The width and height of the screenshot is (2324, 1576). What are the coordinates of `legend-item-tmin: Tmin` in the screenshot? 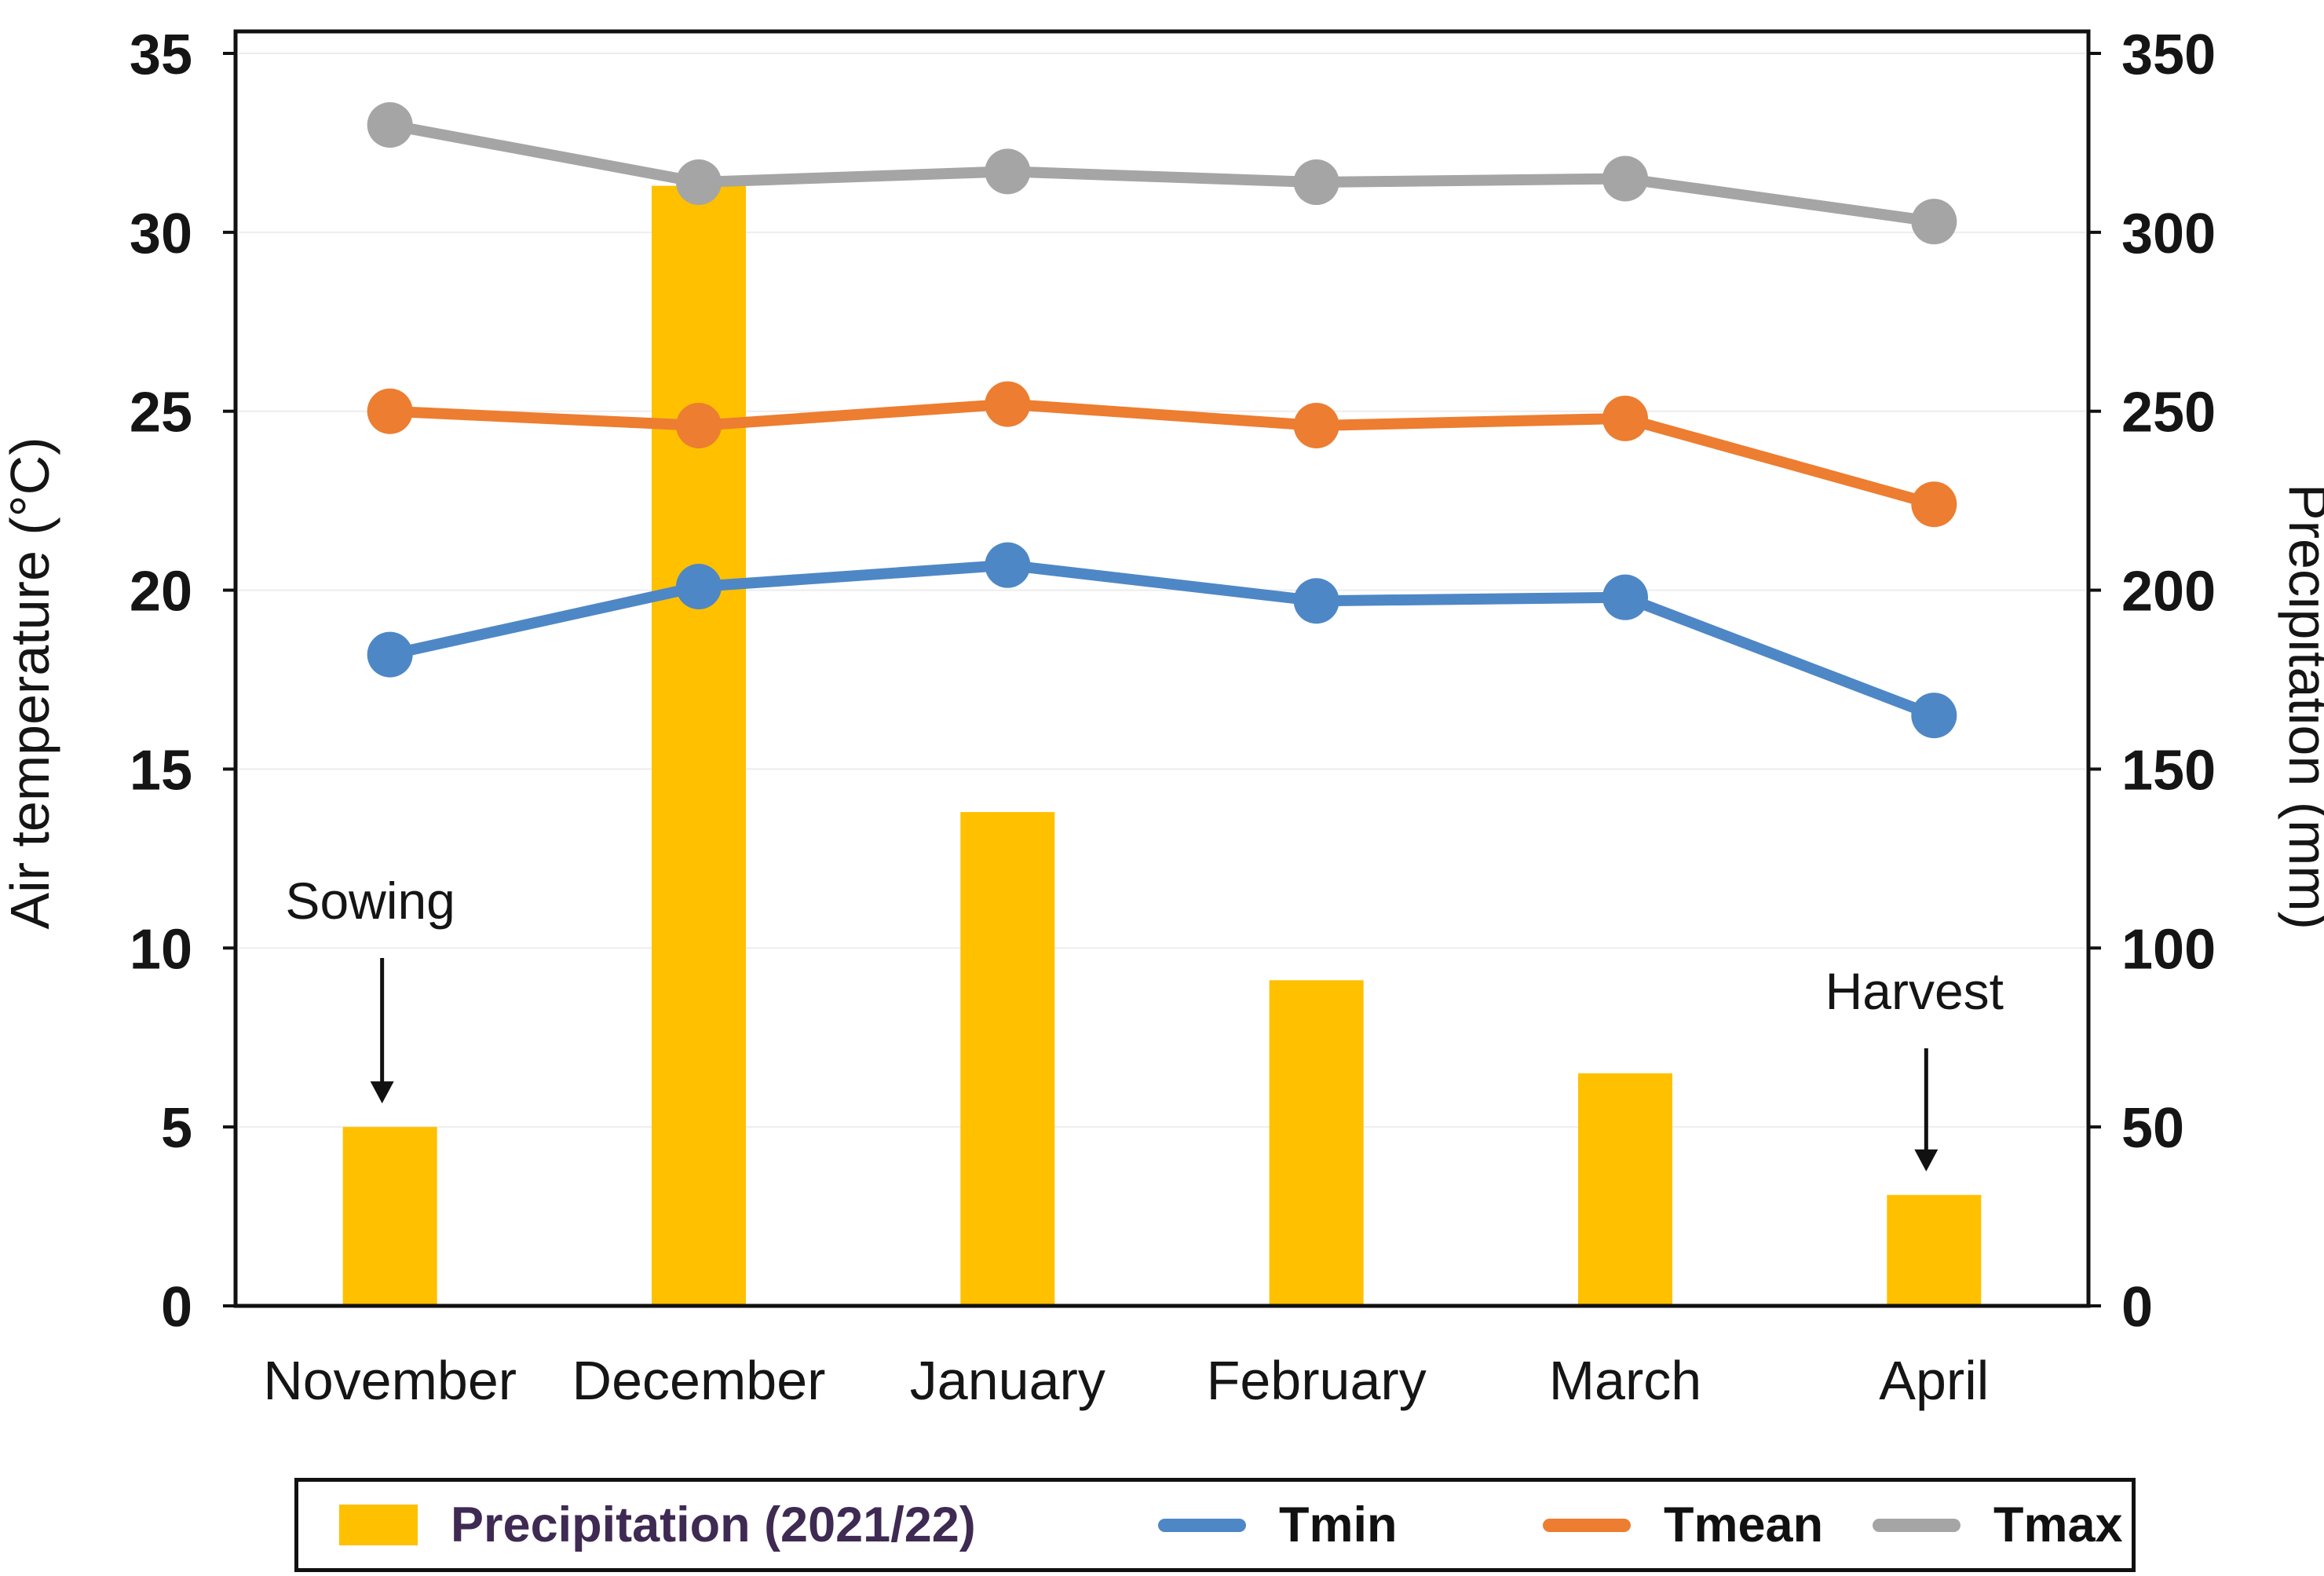 It's located at (1278, 1525).